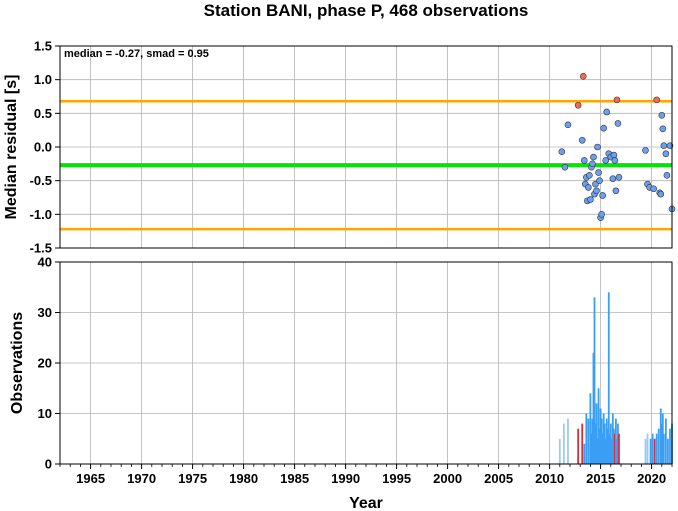 The width and height of the screenshot is (678, 511). I want to click on residual-y-axis-label: Median residual [s], so click(11, 147).